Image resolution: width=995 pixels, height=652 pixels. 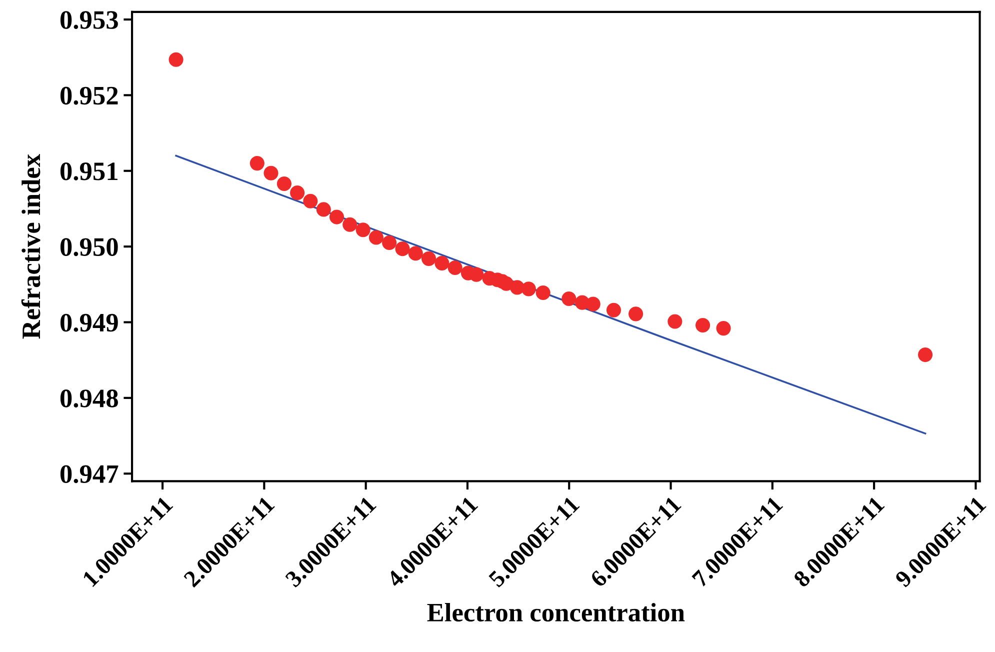 I want to click on y-tick-label: 0.951, so click(x=89, y=171).